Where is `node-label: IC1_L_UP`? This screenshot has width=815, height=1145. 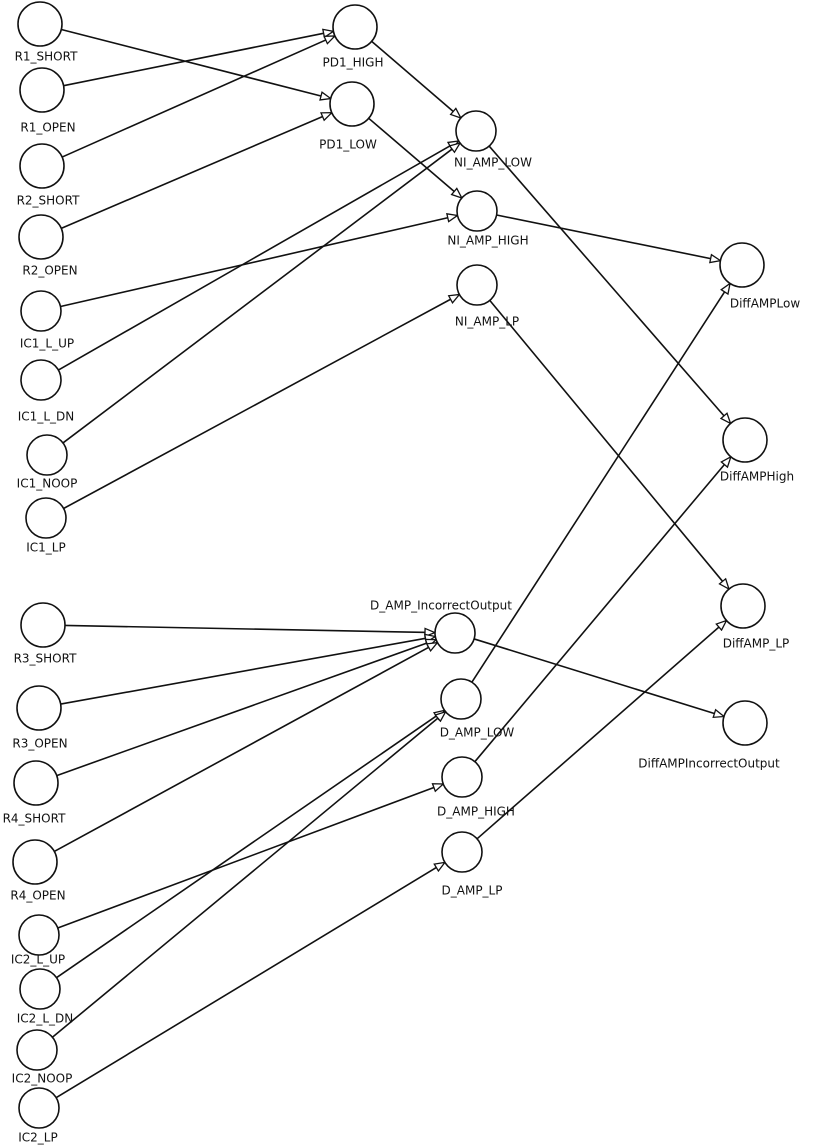
node-label: IC1_L_UP is located at coordinates (47, 344).